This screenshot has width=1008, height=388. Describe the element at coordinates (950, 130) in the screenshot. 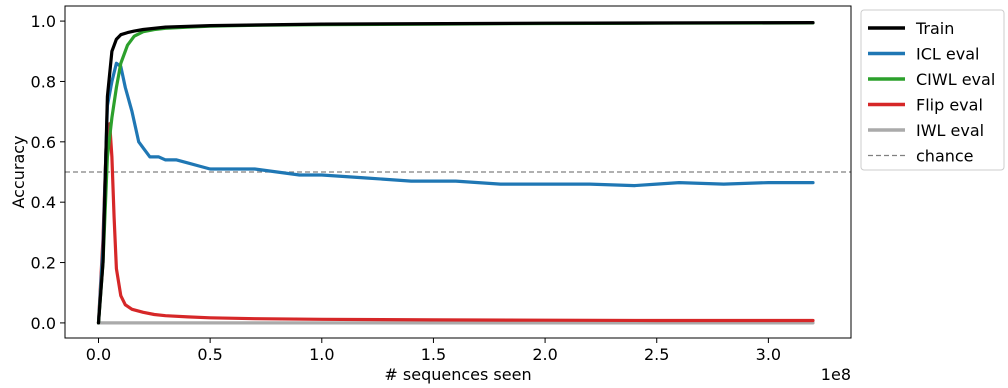

I see `legend-label: IWL eval` at that location.